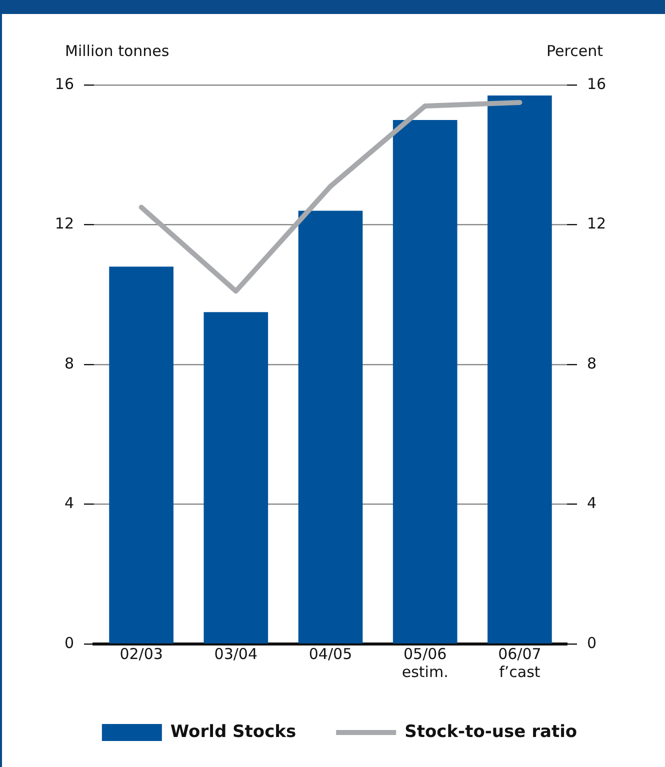 The image size is (665, 767). Describe the element at coordinates (520, 662) in the screenshot. I see `x-tick-label: 06/07 f’cast` at that location.